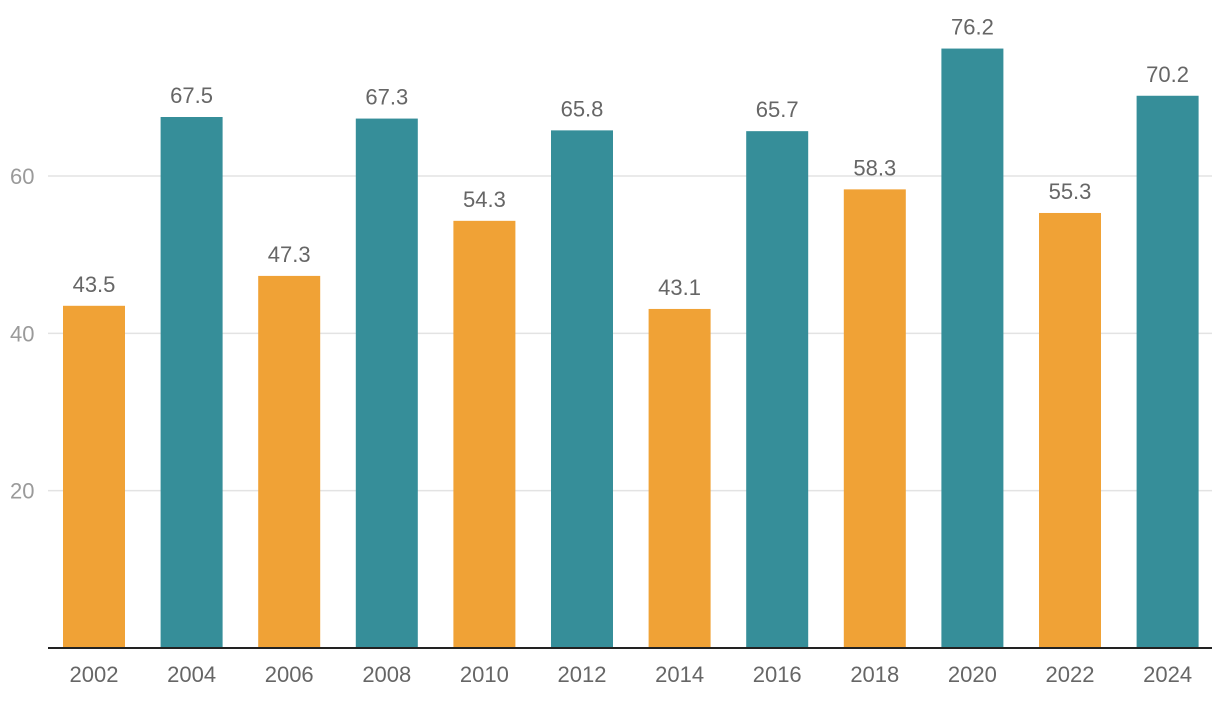 Image resolution: width=1220 pixels, height=704 pixels. Describe the element at coordinates (289, 674) in the screenshot. I see `x-tick-label-2006: 2006` at that location.